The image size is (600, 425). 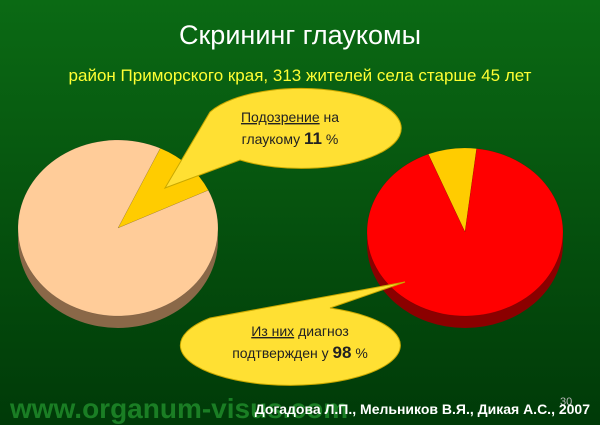 I want to click on callout-text: Из них диагноз, so click(x=300, y=331).